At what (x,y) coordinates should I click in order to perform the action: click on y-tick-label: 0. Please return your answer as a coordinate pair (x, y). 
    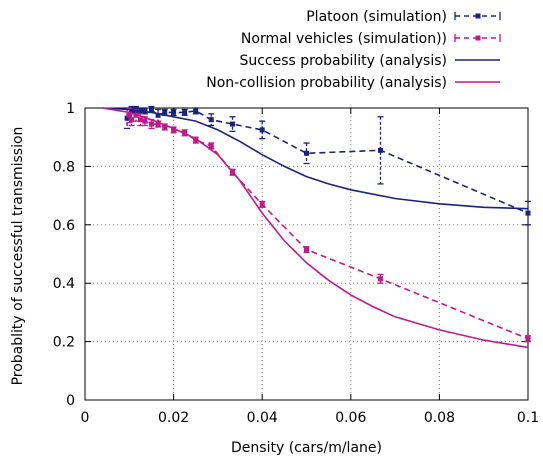
    Looking at the image, I should click on (70, 401).